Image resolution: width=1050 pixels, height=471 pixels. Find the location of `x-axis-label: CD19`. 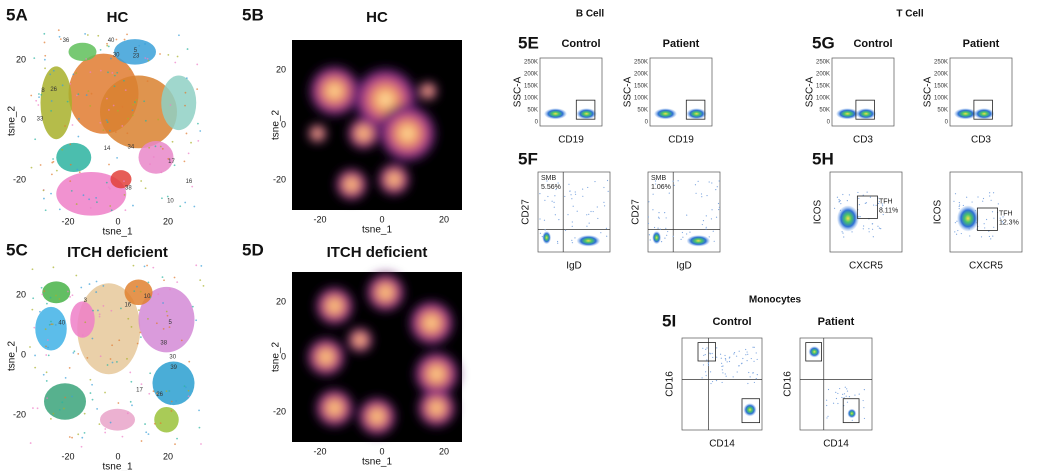

x-axis-label: CD19 is located at coordinates (681, 140).